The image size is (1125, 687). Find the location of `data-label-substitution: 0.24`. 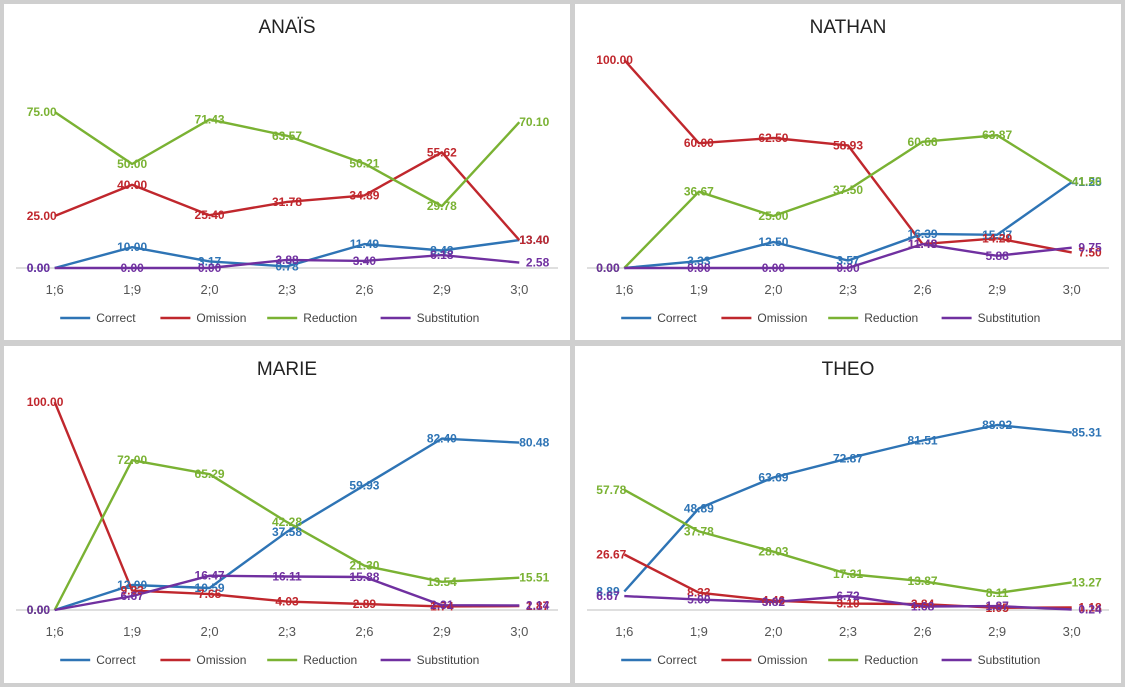

data-label-substitution: 0.24 is located at coordinates (1090, 610).